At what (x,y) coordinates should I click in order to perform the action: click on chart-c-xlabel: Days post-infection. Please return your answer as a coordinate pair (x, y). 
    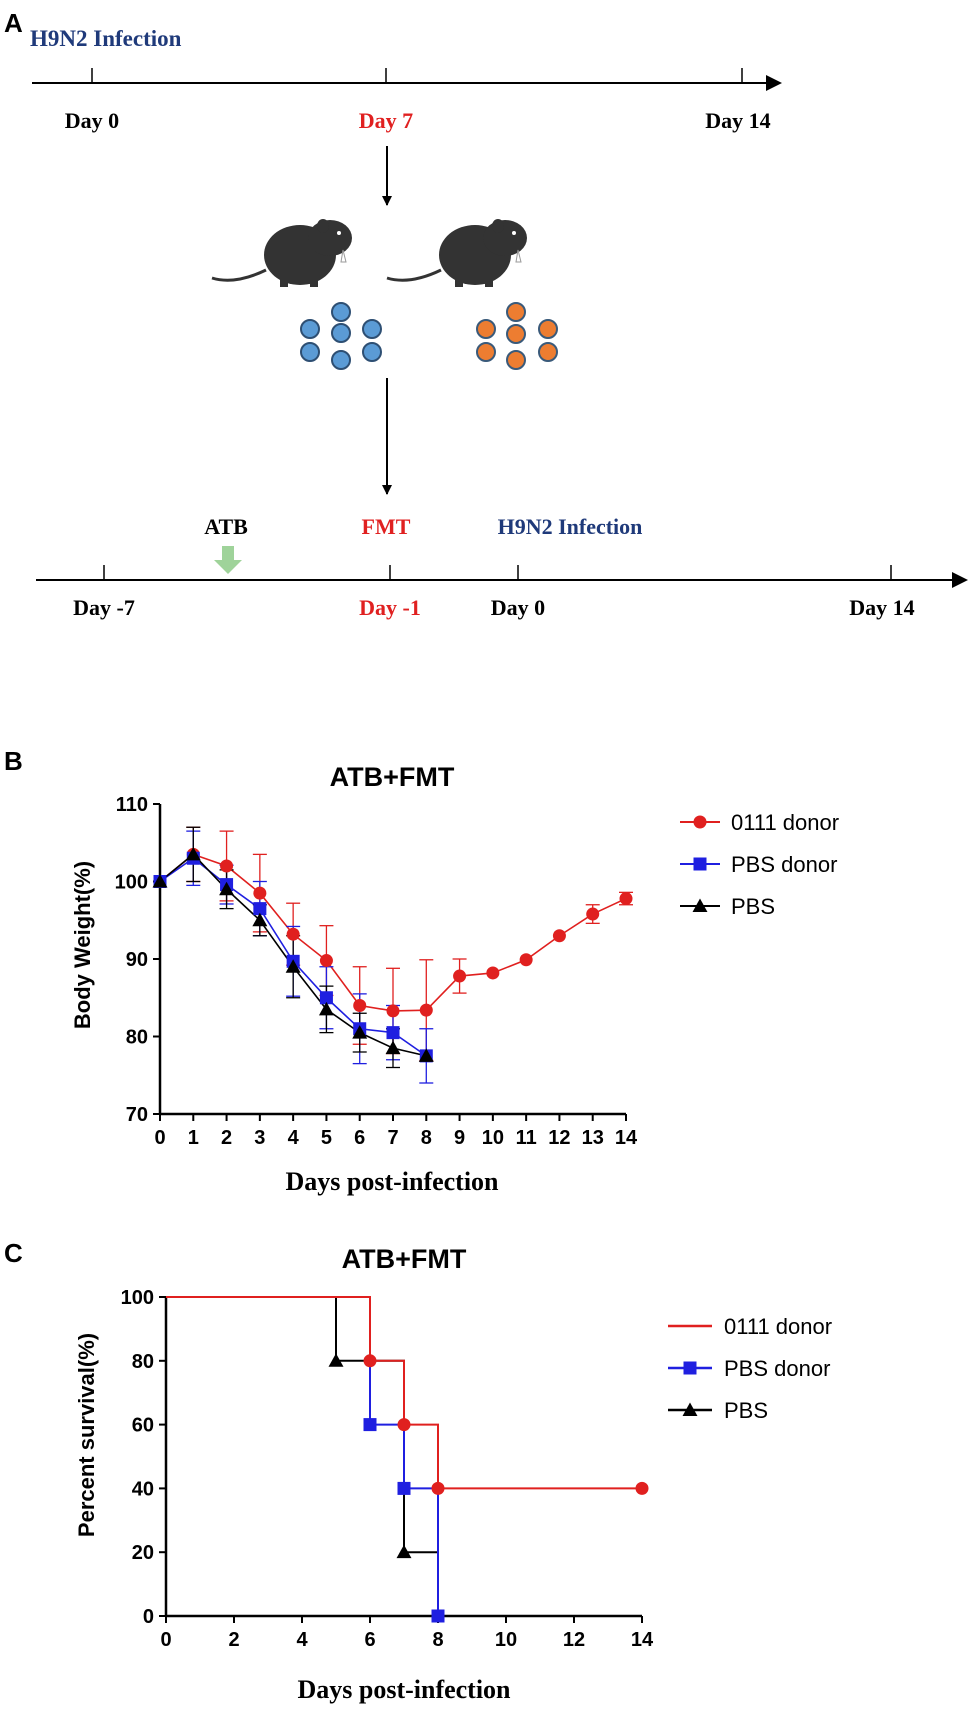
    Looking at the image, I should click on (404, 1689).